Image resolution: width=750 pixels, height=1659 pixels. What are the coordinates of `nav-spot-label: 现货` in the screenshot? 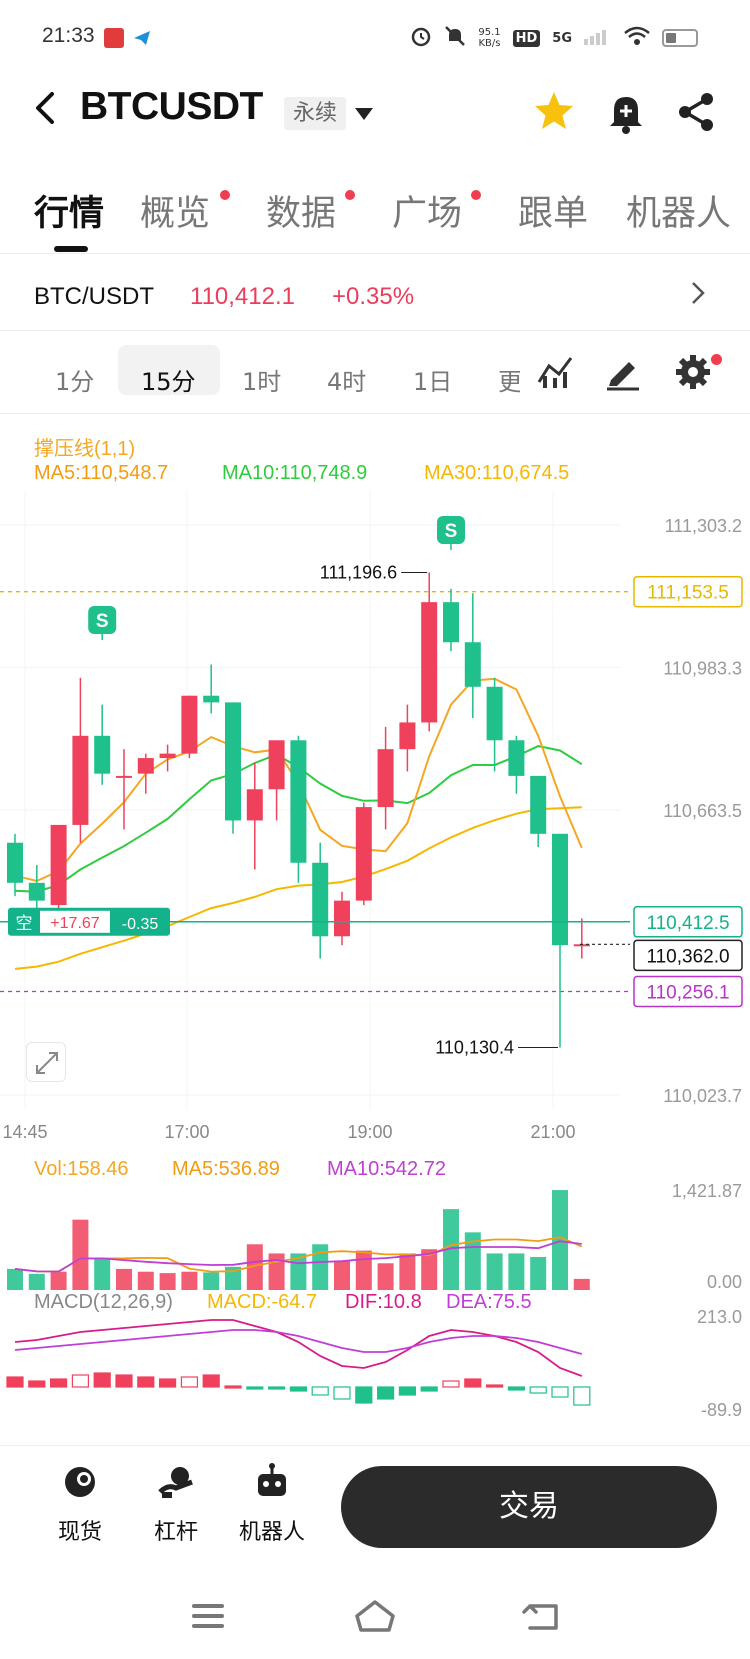 It's located at (79, 1532).